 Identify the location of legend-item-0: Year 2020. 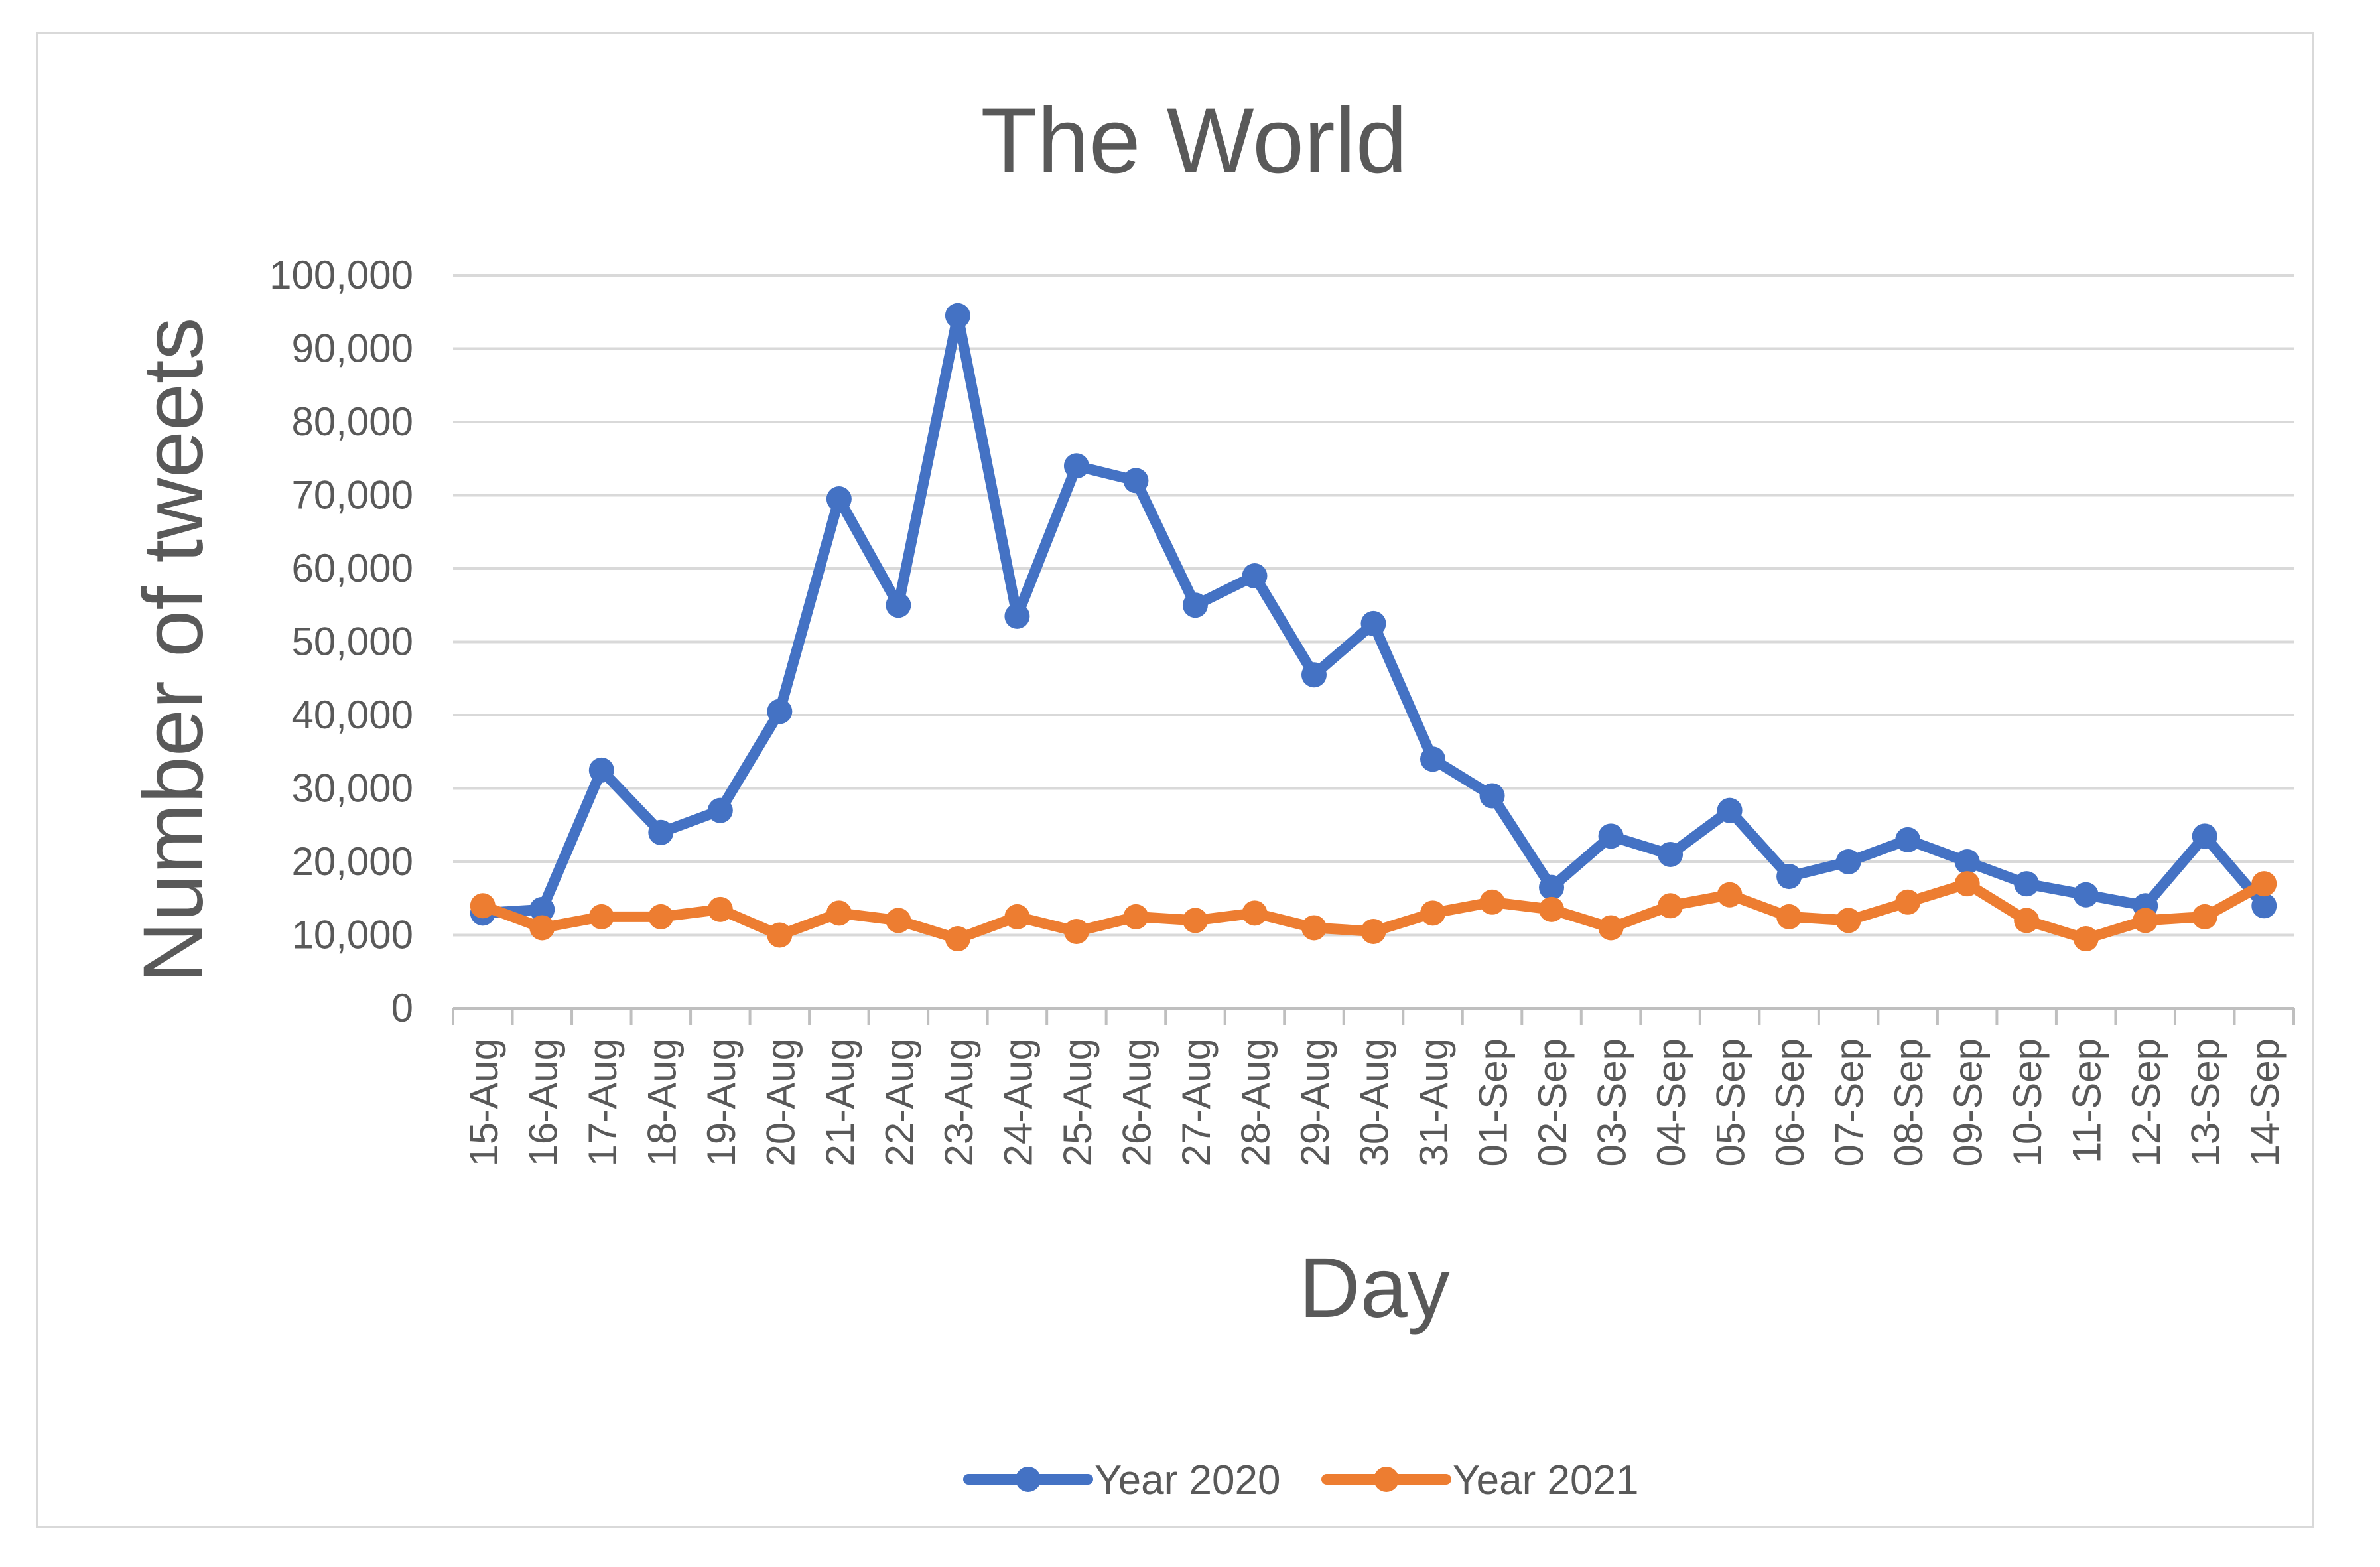
(1121, 1480).